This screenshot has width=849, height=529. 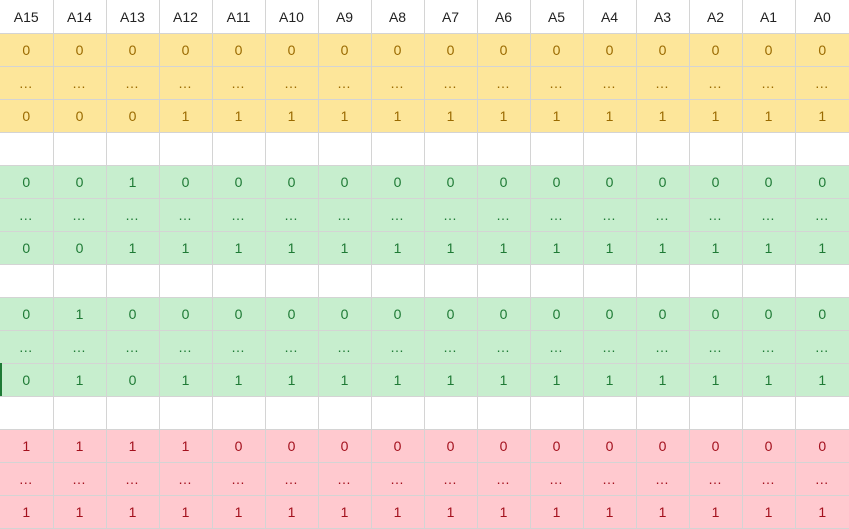 What do you see at coordinates (663, 17) in the screenshot?
I see `column-header: A3` at bounding box center [663, 17].